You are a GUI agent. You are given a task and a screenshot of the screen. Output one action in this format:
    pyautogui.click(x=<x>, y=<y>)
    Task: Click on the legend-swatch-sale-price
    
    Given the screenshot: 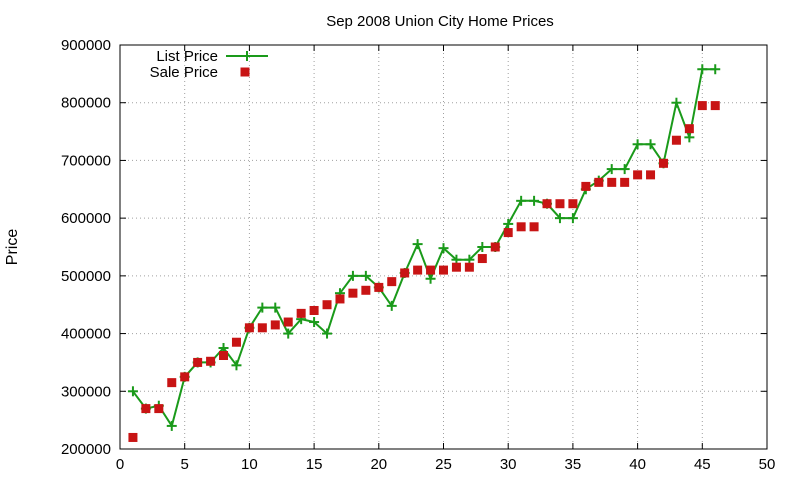 What is the action you would take?
    pyautogui.click(x=245, y=72)
    